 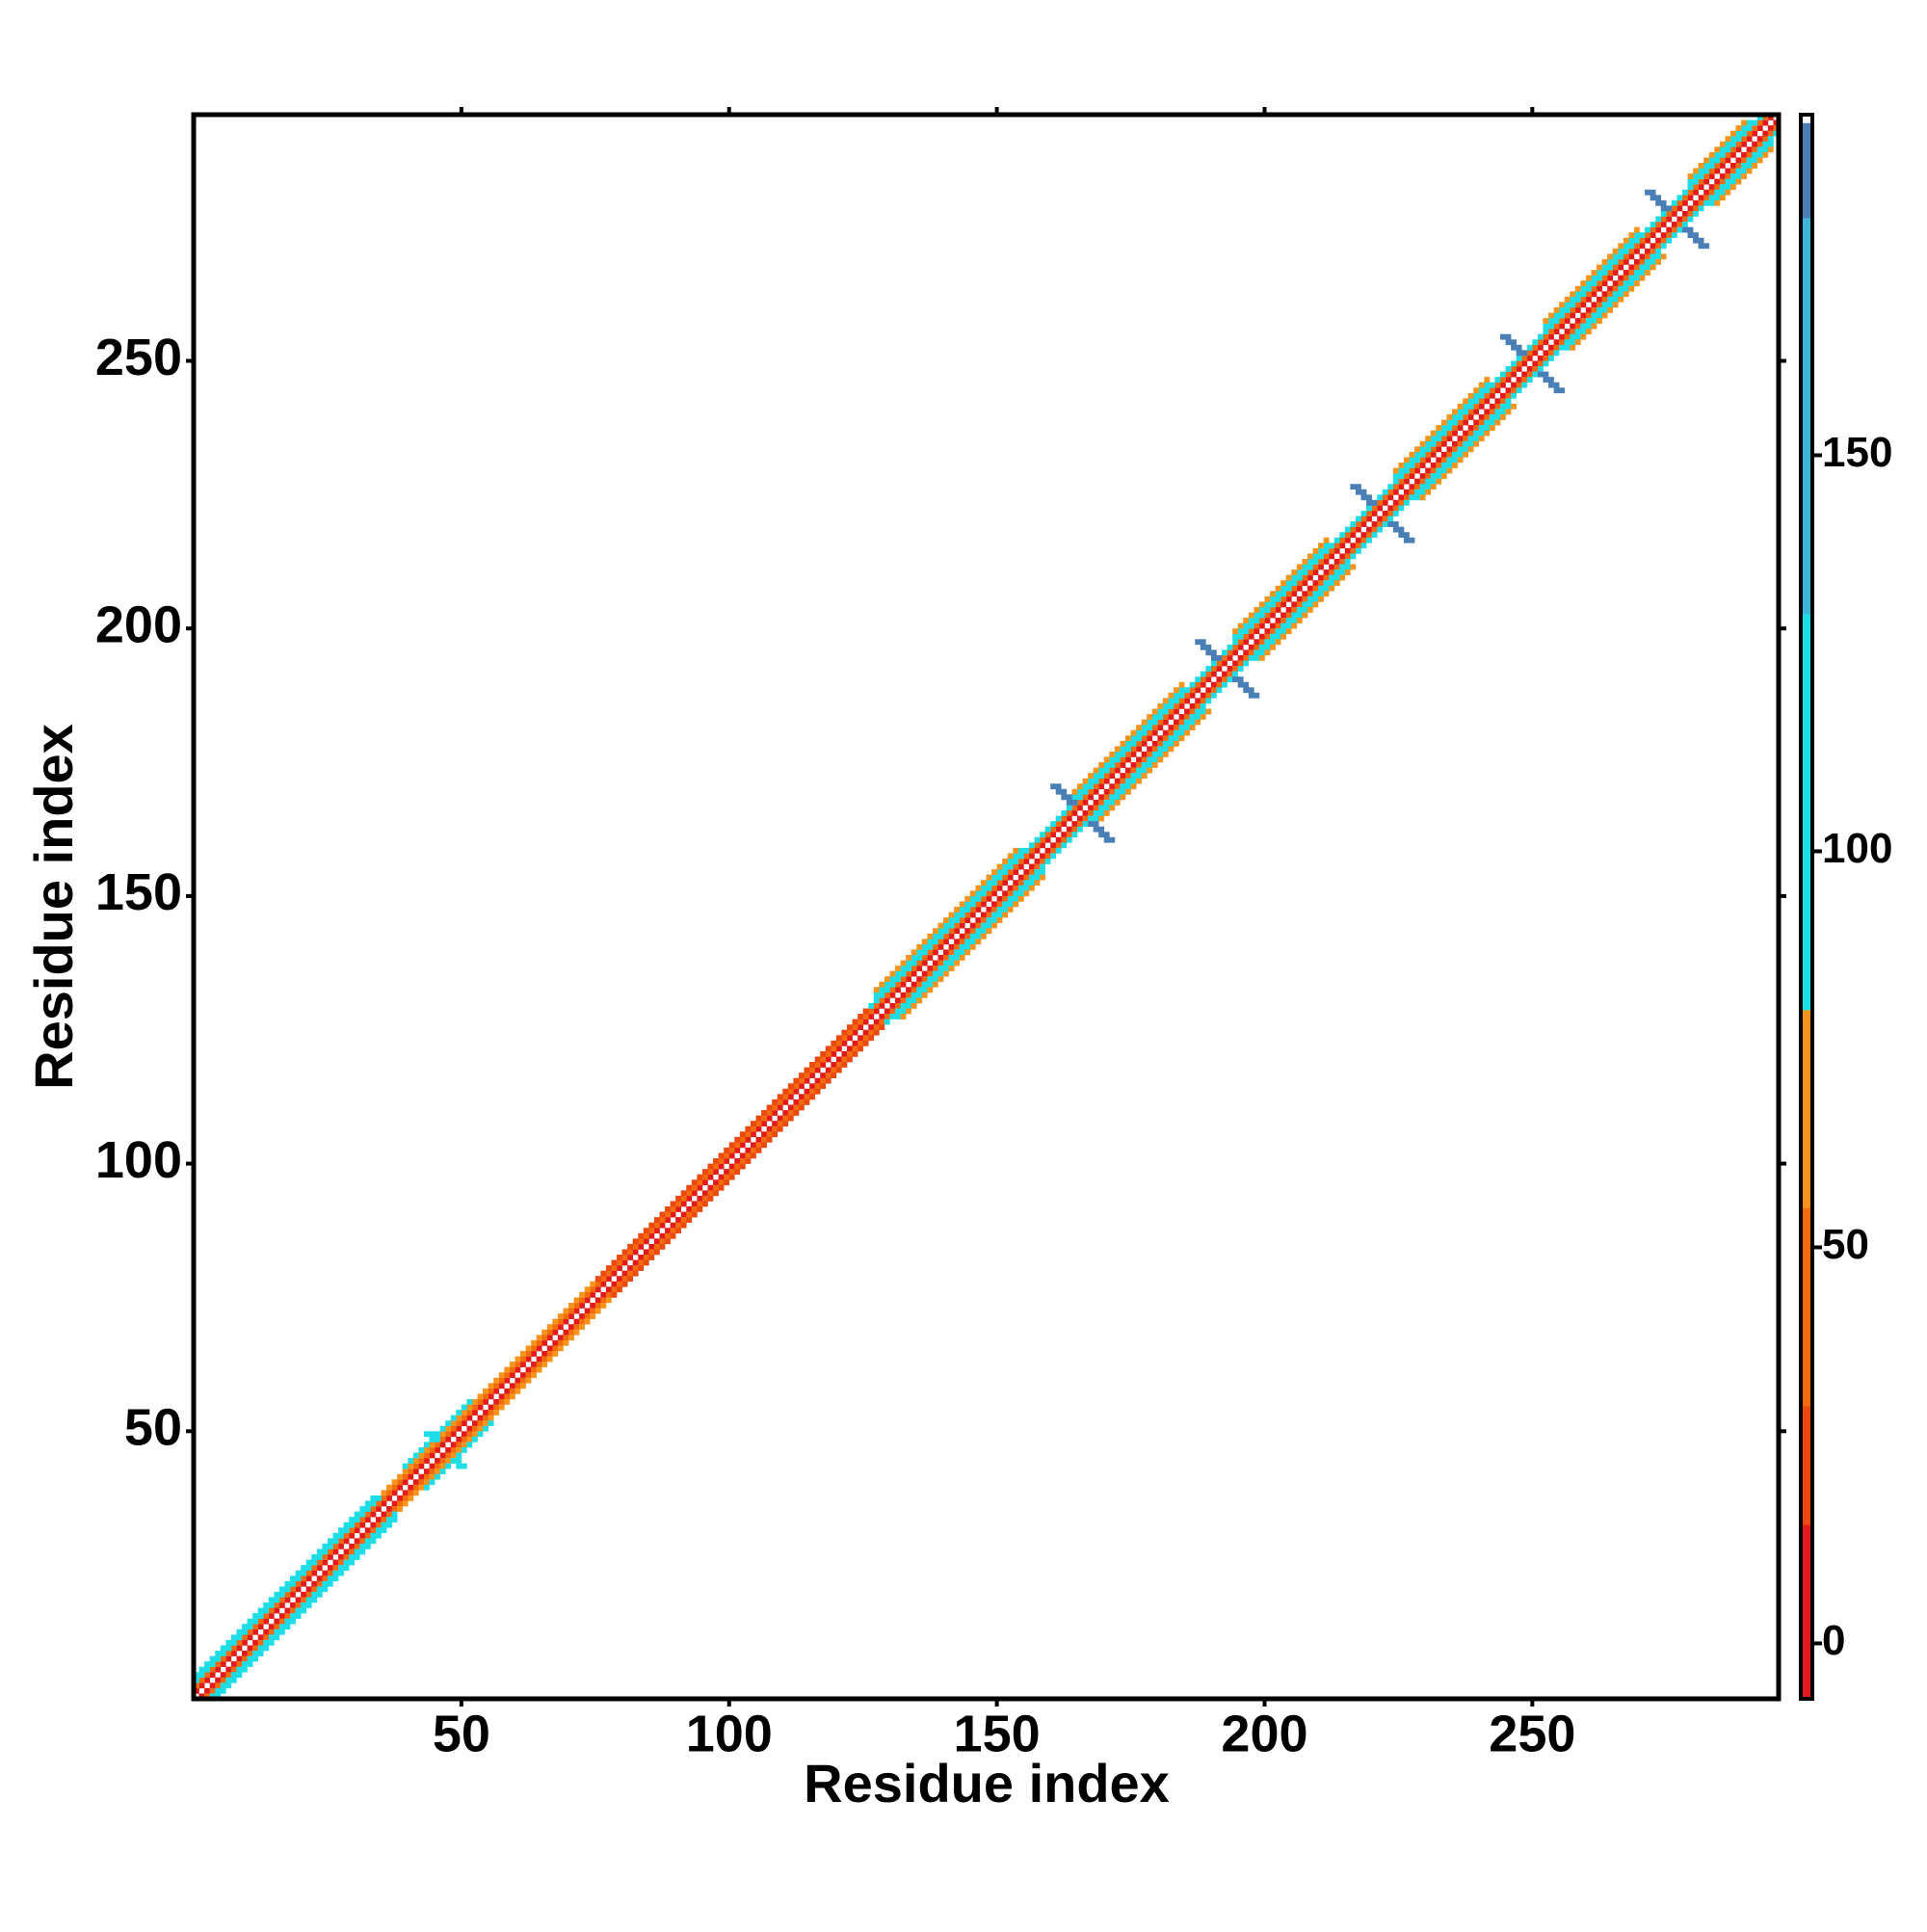 What do you see at coordinates (461, 1733) in the screenshot?
I see `x-tick-label: 50` at bounding box center [461, 1733].